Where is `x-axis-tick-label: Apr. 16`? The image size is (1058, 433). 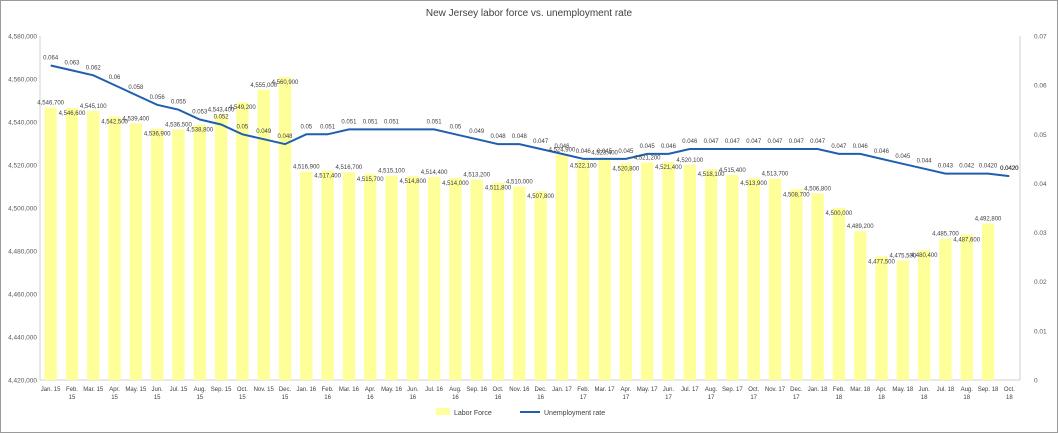
x-axis-tick-label: Apr. 16 is located at coordinates (370, 394).